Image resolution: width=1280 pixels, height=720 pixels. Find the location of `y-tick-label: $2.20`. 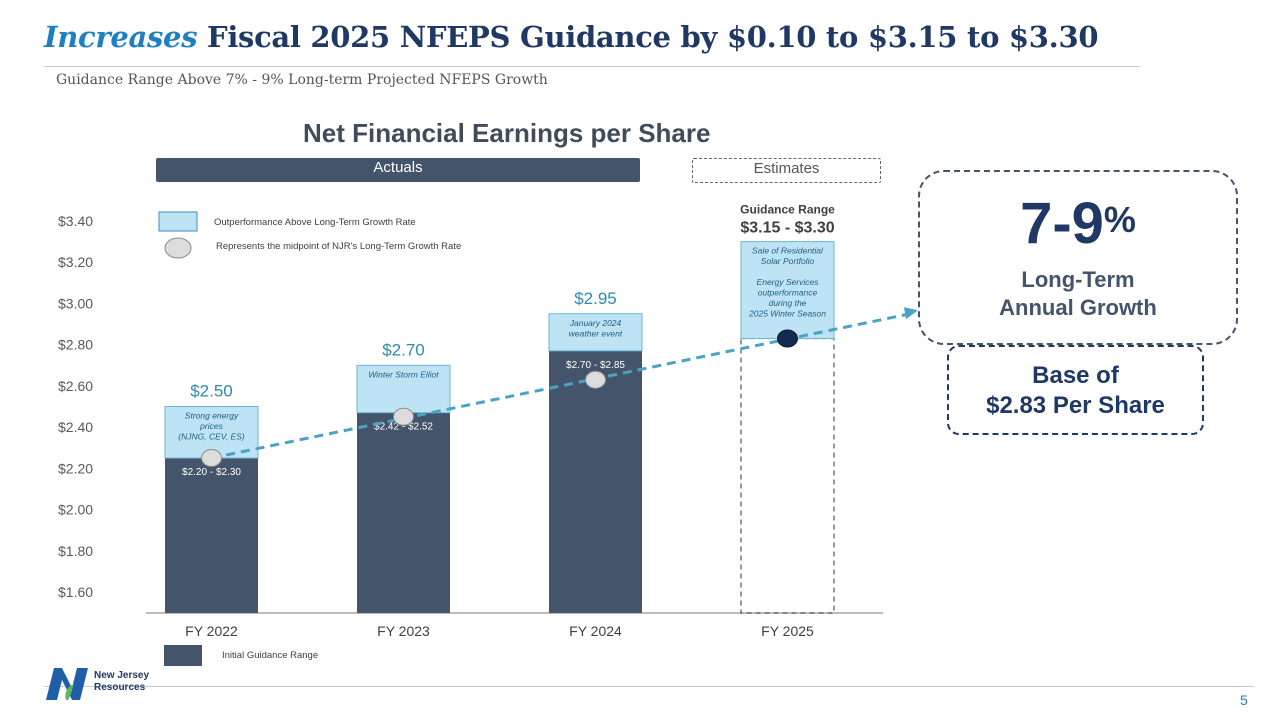

y-tick-label: $2.20 is located at coordinates (75, 468).